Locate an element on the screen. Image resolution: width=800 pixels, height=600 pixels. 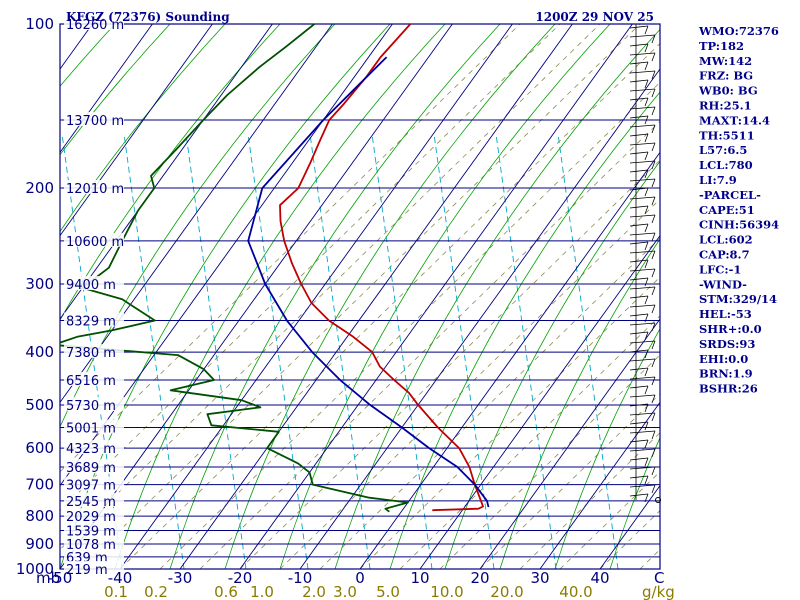
temperature-tick-label: -40 is located at coordinates (120, 578).